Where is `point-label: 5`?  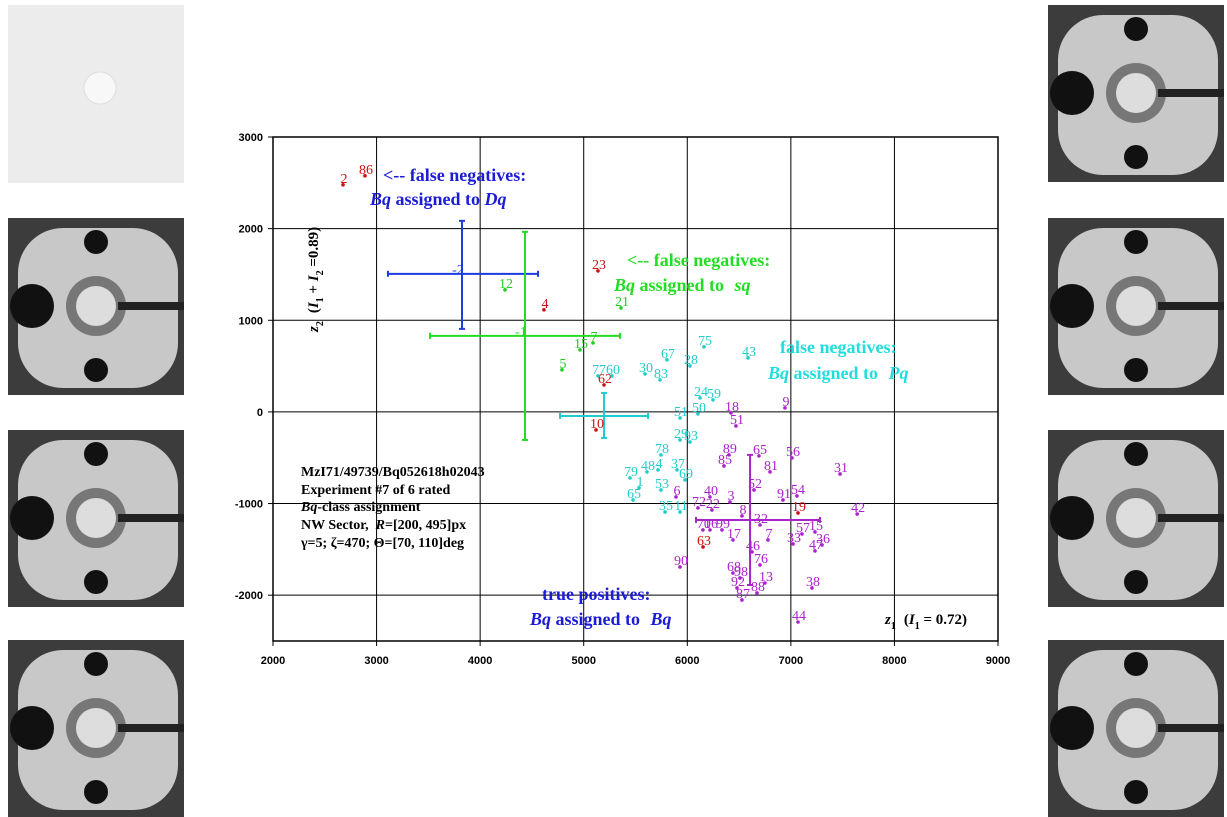
point-label: 5 is located at coordinates (562, 364).